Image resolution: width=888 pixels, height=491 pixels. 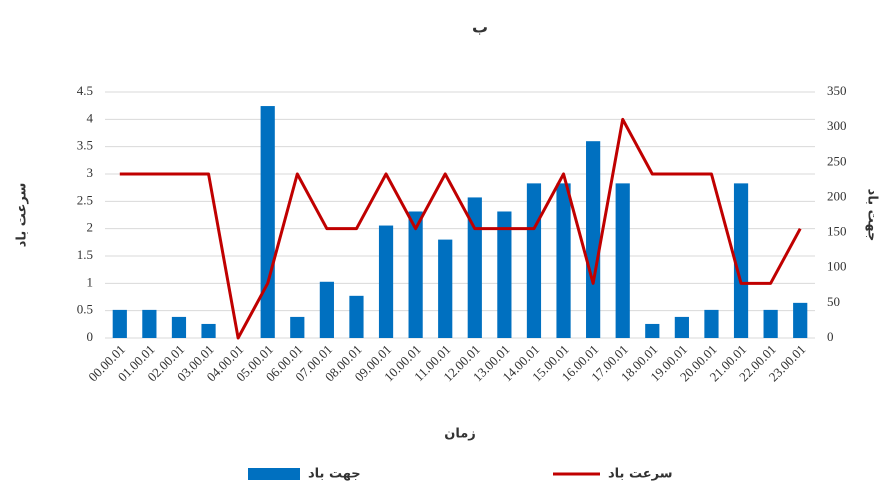 I want to click on y-axis-title: سرعت باد, so click(x=22, y=215).